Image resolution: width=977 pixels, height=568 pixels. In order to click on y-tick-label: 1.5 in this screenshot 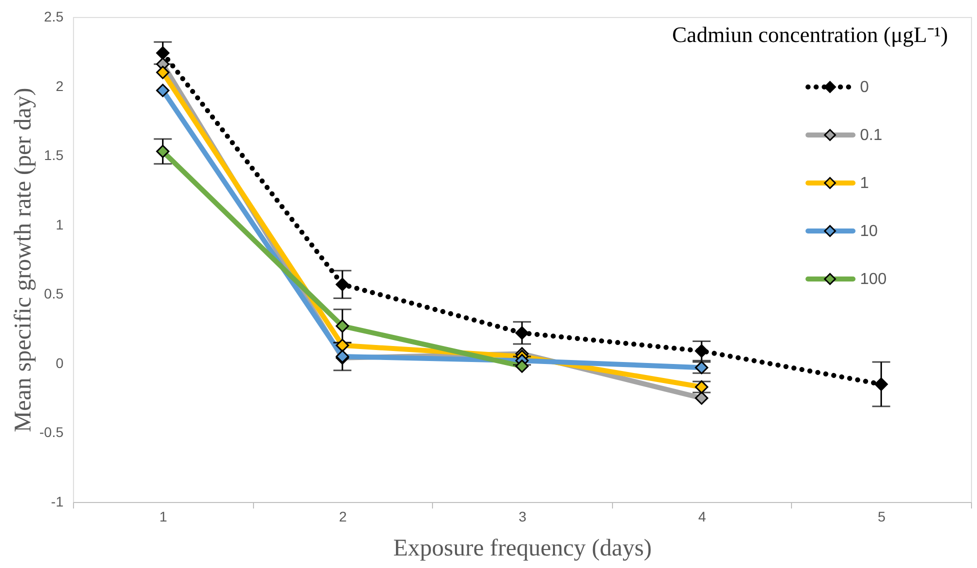, I will do `click(54, 155)`.